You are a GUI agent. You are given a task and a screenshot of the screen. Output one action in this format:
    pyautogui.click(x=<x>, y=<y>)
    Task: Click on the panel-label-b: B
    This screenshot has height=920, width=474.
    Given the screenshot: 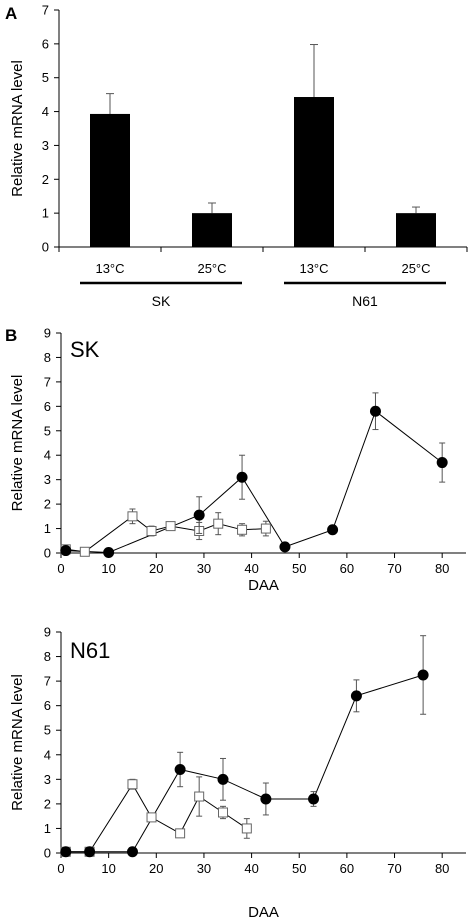 What is the action you would take?
    pyautogui.click(x=11, y=335)
    